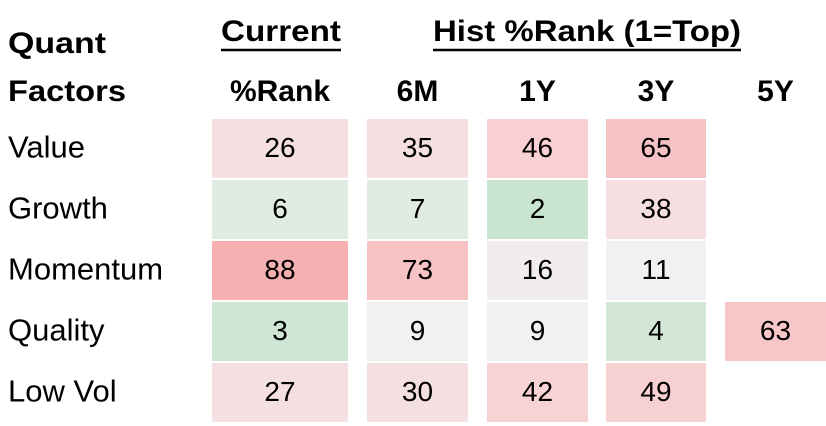 The height and width of the screenshot is (426, 826). Describe the element at coordinates (62, 391) in the screenshot. I see `row-label: Low Vol` at that location.